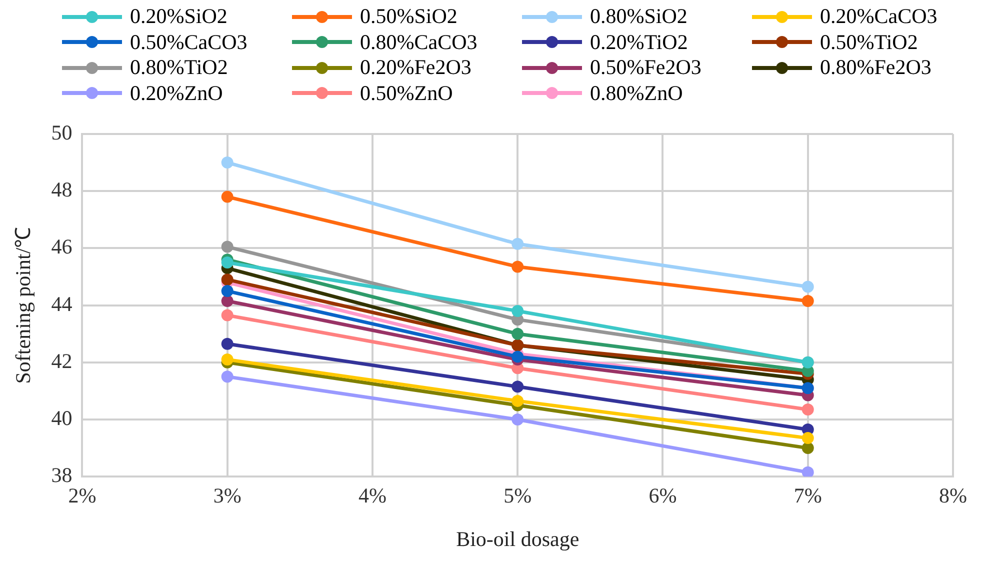 This screenshot has width=991, height=565. Describe the element at coordinates (518, 496) in the screenshot. I see `x-tick-label: 5%` at that location.